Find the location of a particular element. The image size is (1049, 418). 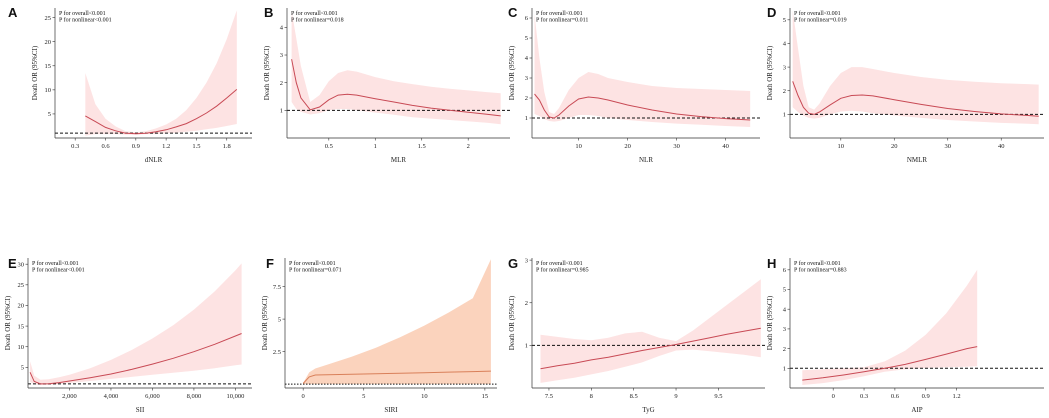

p-value-annotation: P for nonlinear=0.018 is located at coordinates (317, 20).